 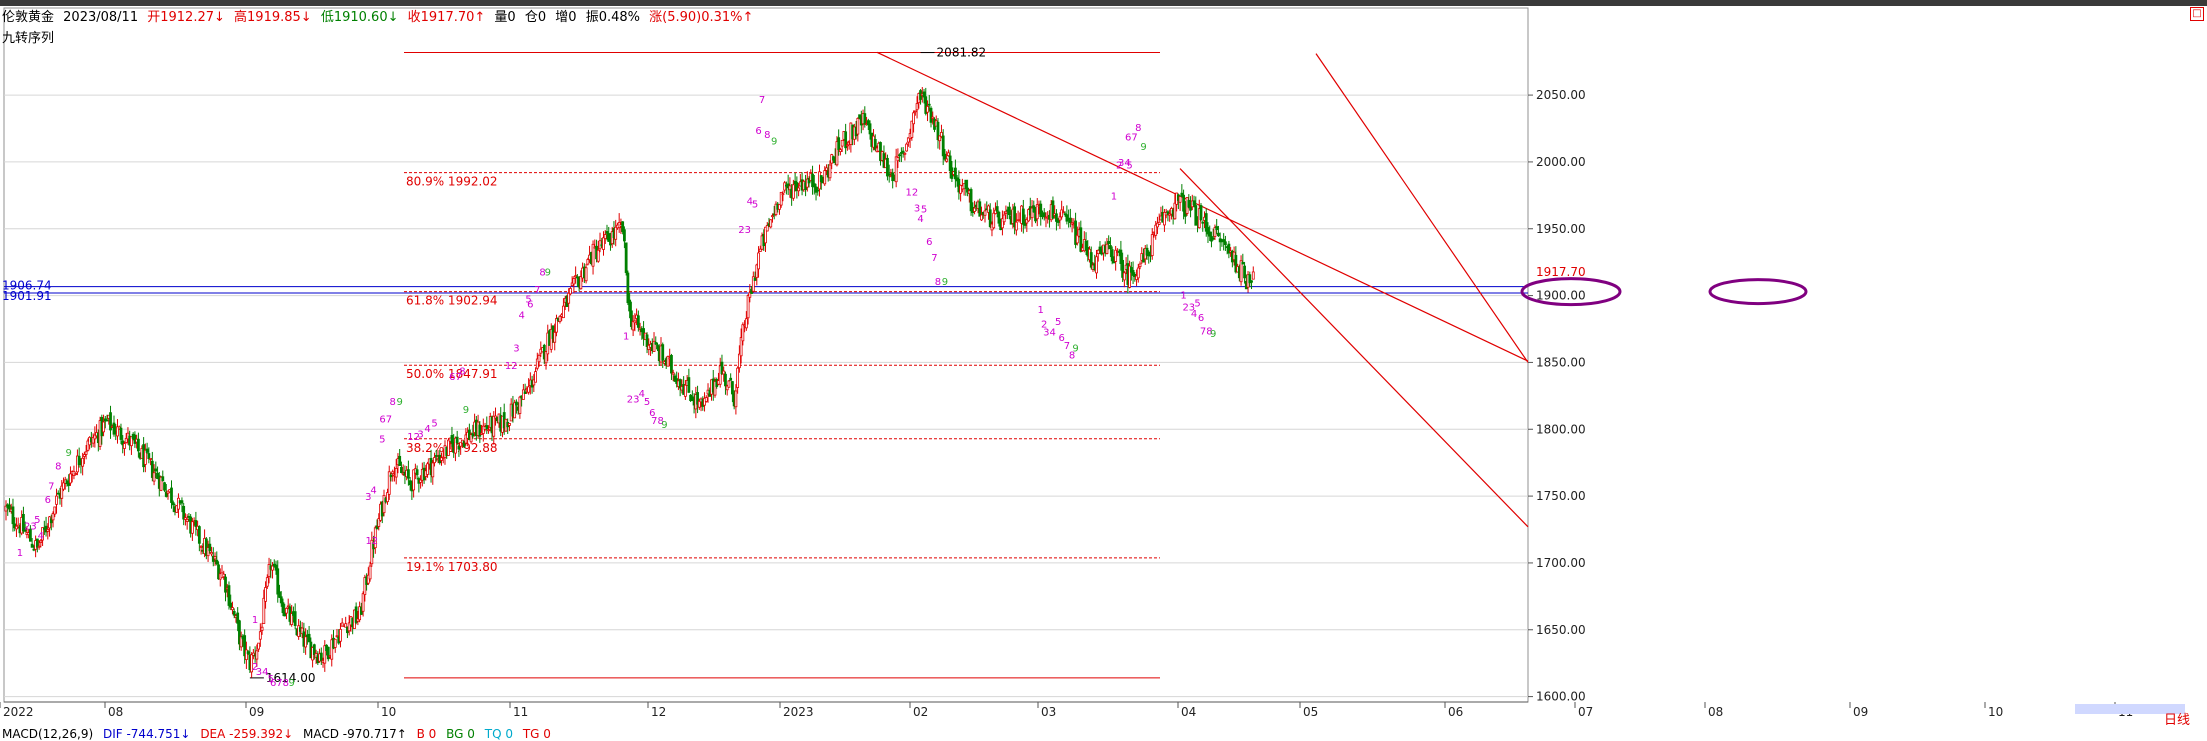 What do you see at coordinates (292, 683) in the screenshot?
I see `td-sequence-label: 9` at bounding box center [292, 683].